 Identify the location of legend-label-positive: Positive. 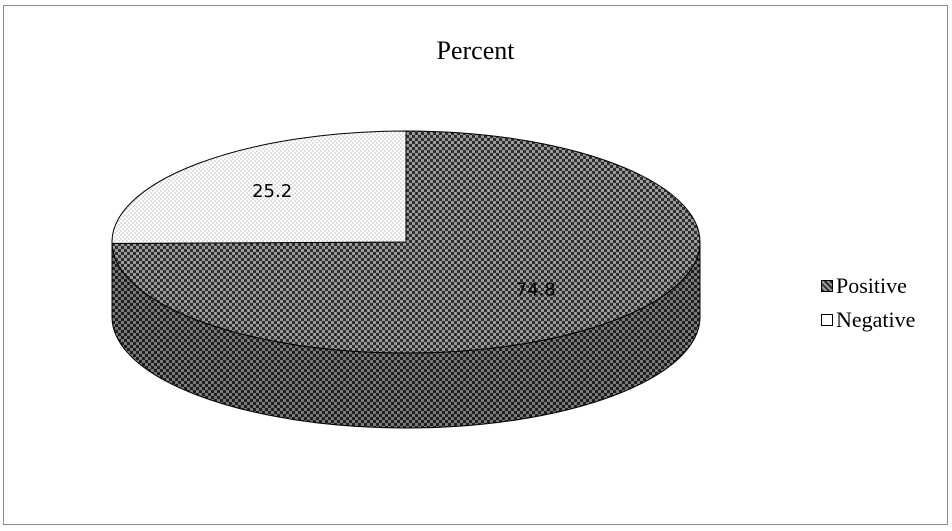
(871, 285).